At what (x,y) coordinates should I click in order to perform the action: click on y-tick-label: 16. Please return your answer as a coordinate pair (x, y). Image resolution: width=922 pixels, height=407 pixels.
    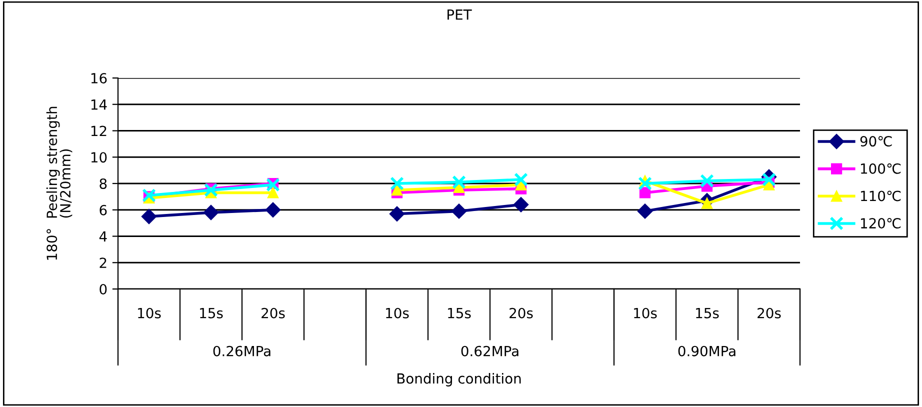
    Looking at the image, I should click on (99, 78).